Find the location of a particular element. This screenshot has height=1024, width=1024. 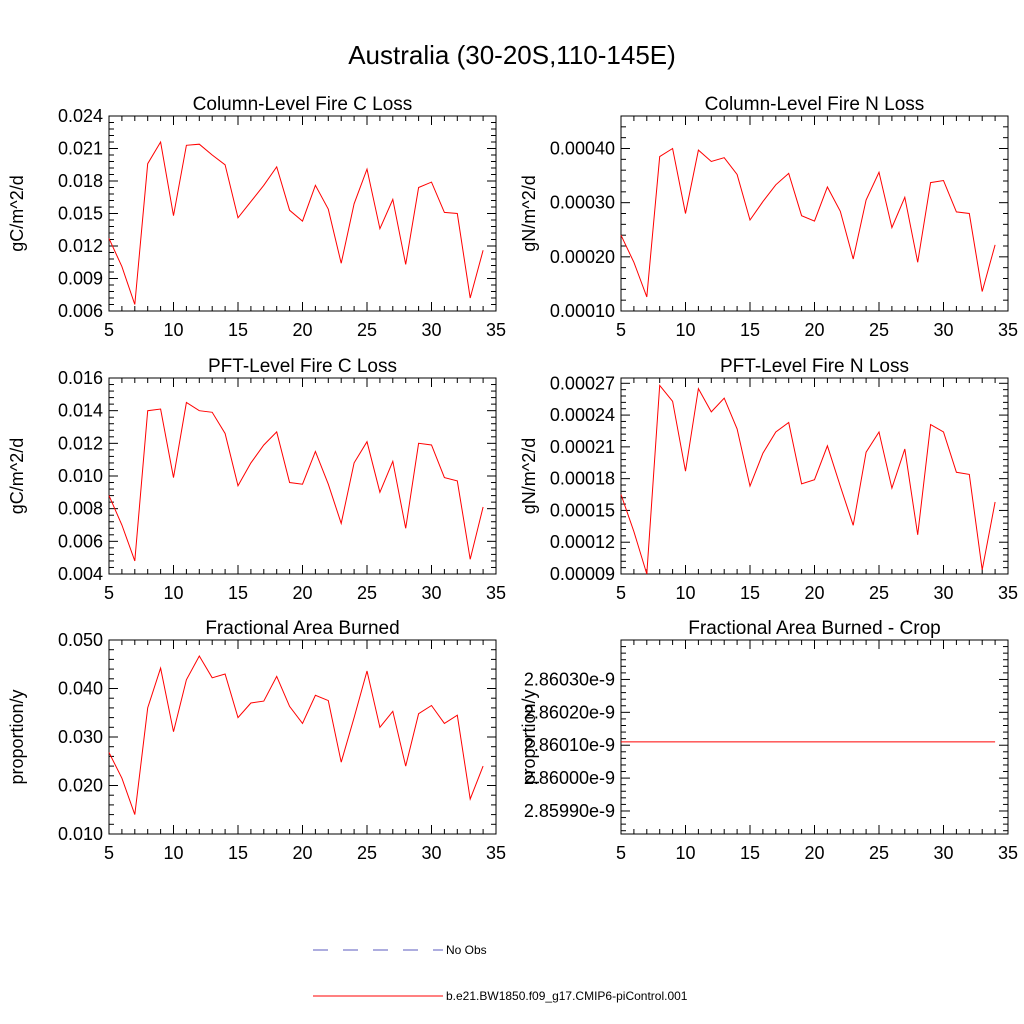

y-tick-label: 2.86000e-9 is located at coordinates (569, 778).